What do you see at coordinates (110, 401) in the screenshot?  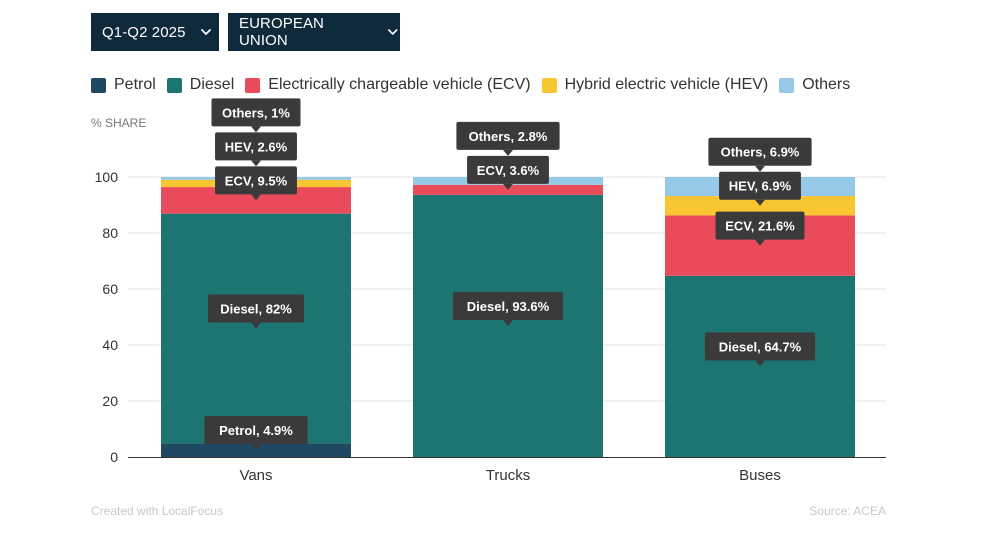 I see `y-tick-label: 20` at bounding box center [110, 401].